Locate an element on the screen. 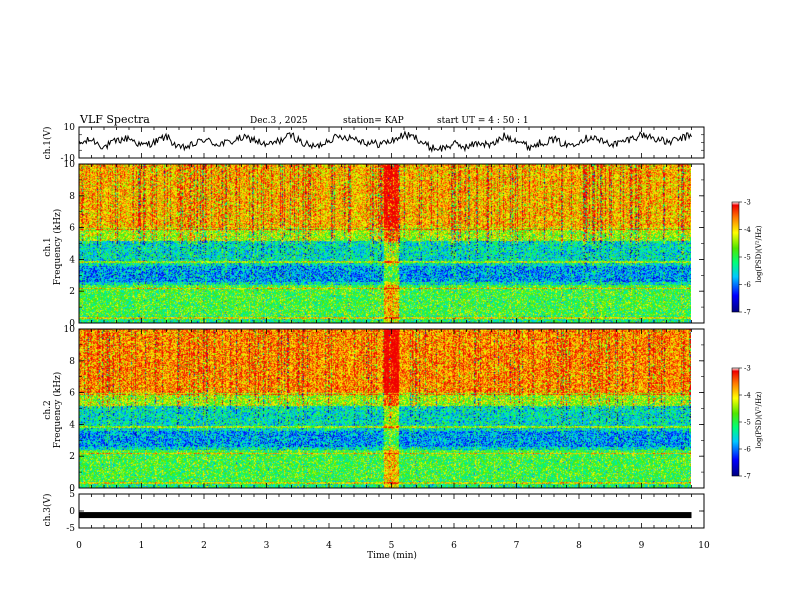 This screenshot has height=612, width=792. ch1-colorbar-label: log(PSD)(V²/Hz) is located at coordinates (759, 253).